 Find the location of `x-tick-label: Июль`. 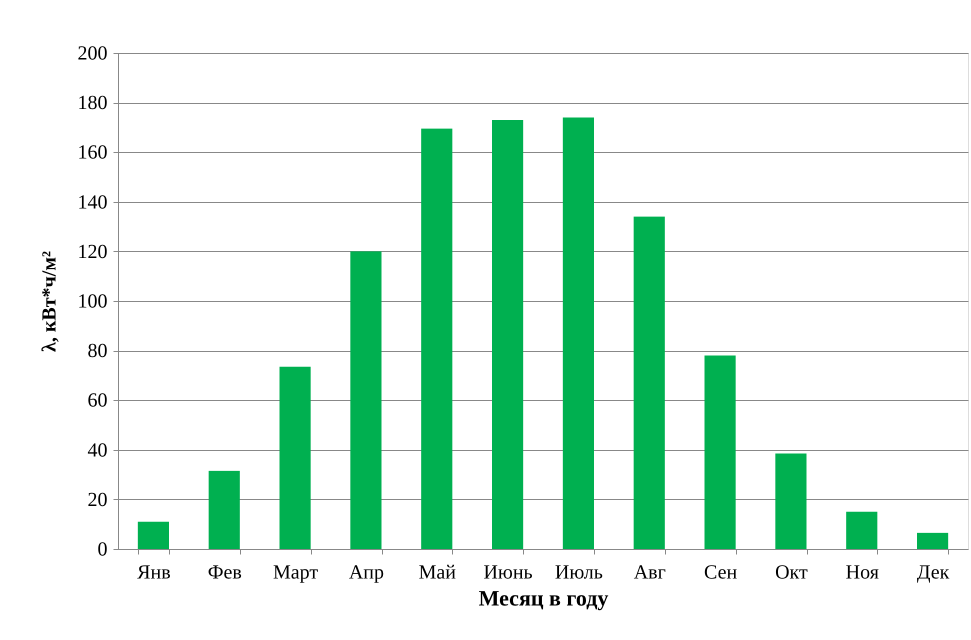

x-tick-label: Июль is located at coordinates (578, 573).